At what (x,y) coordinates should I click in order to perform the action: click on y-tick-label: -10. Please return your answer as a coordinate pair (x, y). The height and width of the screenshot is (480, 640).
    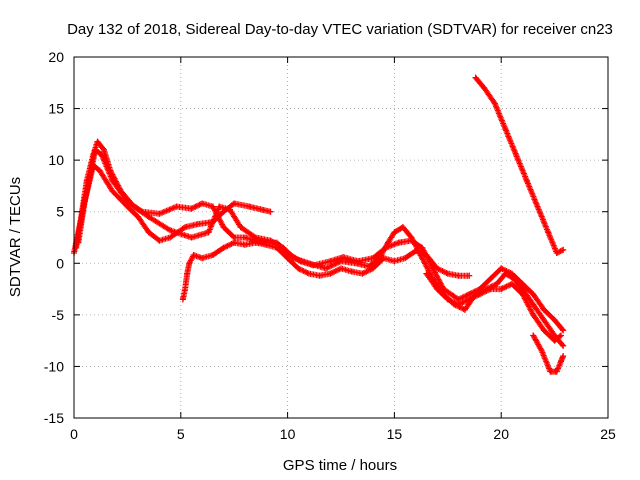
    Looking at the image, I should click on (54, 366).